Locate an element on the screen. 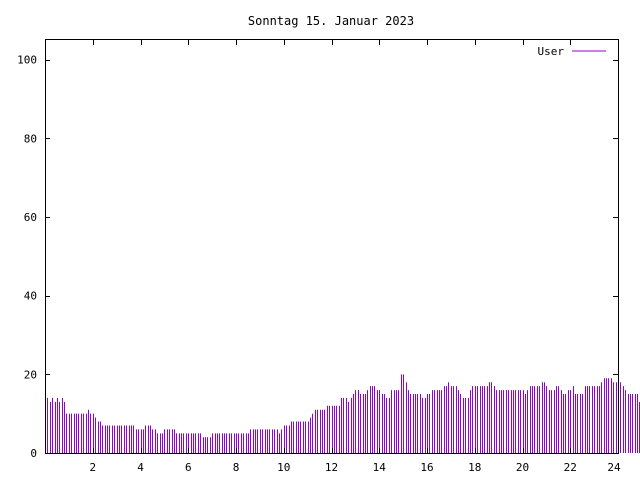 The width and height of the screenshot is (640, 480). x-tick-label: 14 is located at coordinates (380, 467).